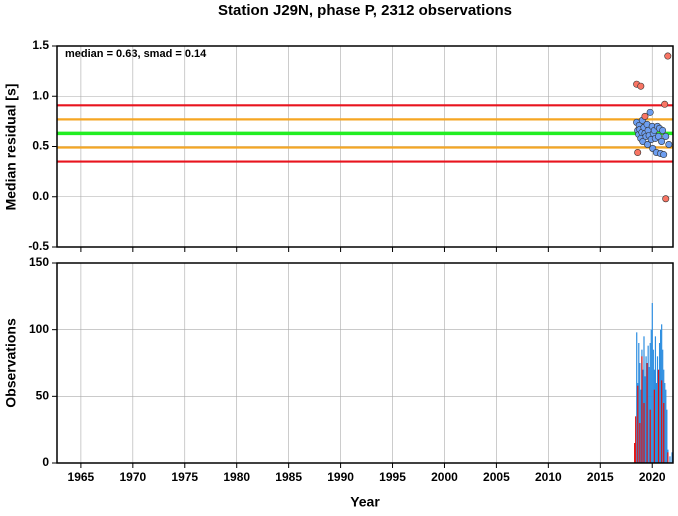 The width and height of the screenshot is (678, 516). What do you see at coordinates (39, 329) in the screenshot?
I see `y-tick-label: 100` at bounding box center [39, 329].